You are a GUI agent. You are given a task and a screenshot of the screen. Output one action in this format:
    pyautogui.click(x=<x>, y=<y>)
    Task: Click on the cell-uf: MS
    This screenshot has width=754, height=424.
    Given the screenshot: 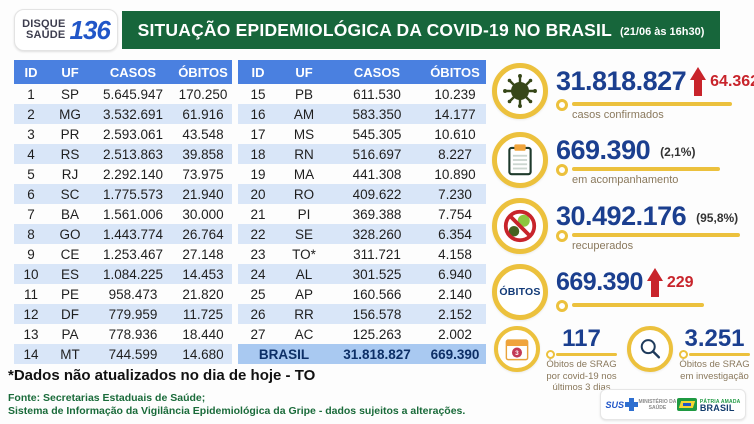 What is the action you would take?
    pyautogui.click(x=304, y=134)
    